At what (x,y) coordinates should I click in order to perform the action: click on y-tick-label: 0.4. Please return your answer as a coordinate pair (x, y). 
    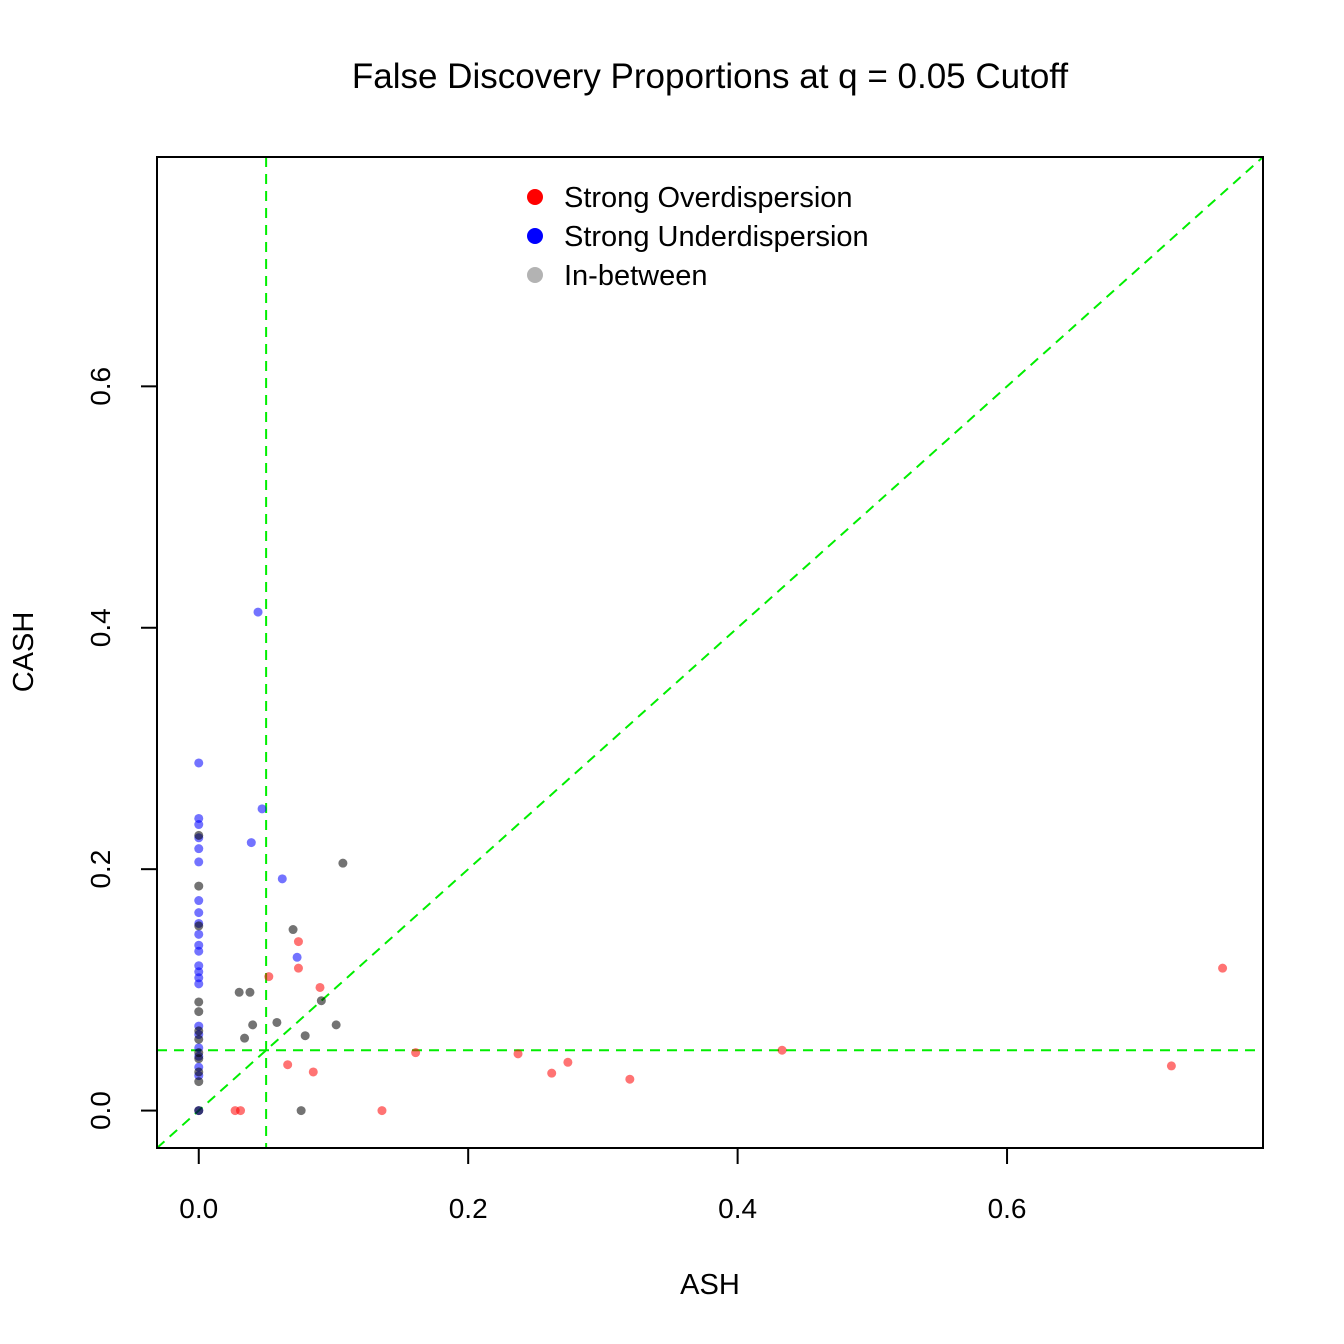
    Looking at the image, I should click on (100, 627).